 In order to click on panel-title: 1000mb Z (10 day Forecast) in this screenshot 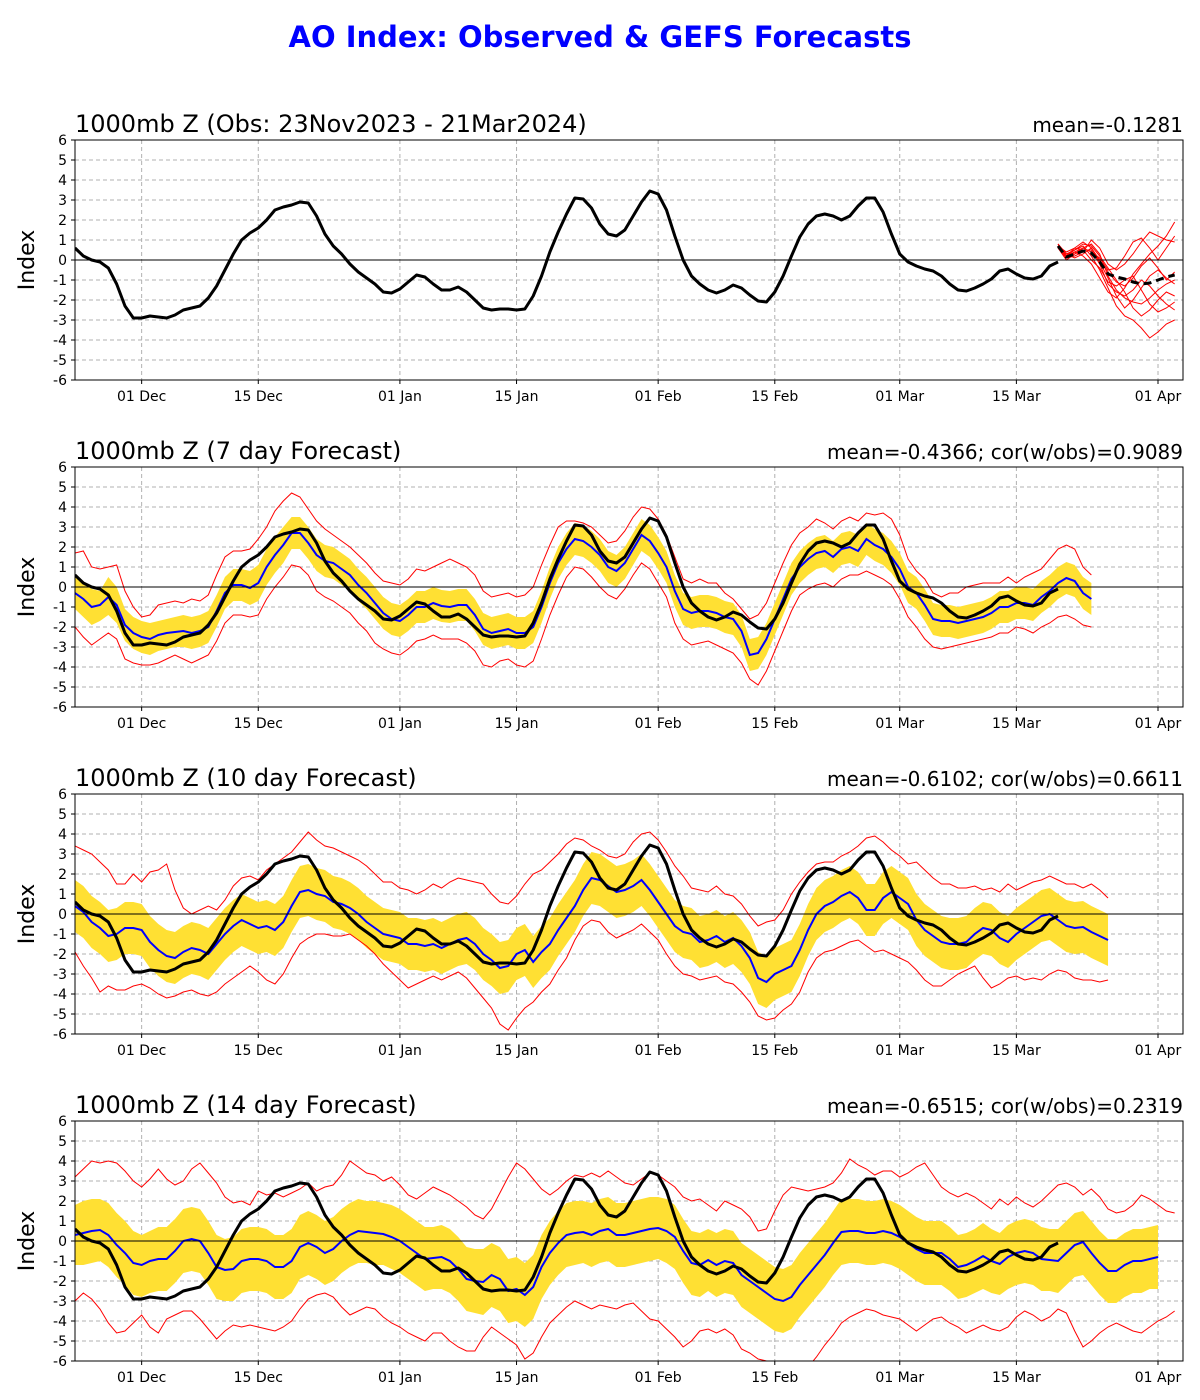, I will do `click(246, 778)`.